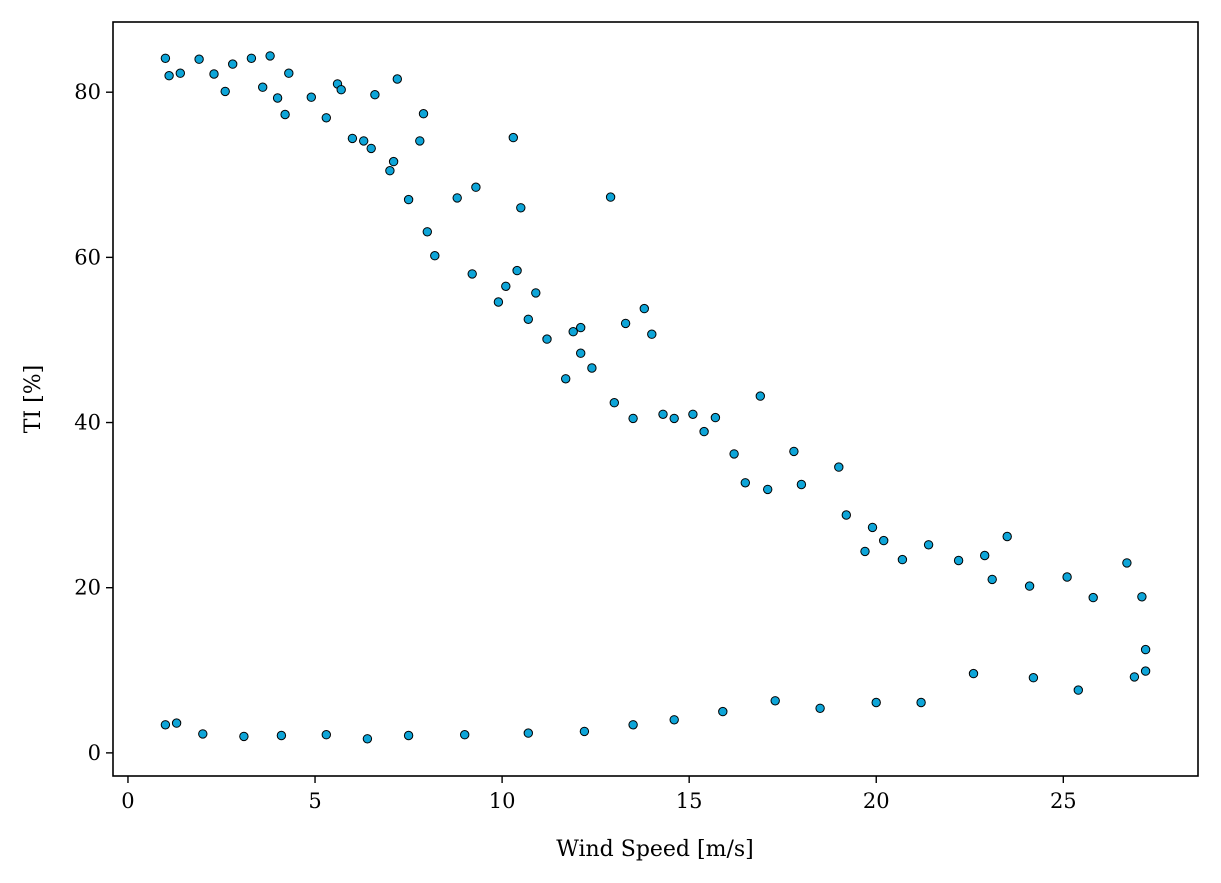  Describe the element at coordinates (599, 794) in the screenshot. I see `x-axis-ticks: 0 5 10 15 20 25` at that location.